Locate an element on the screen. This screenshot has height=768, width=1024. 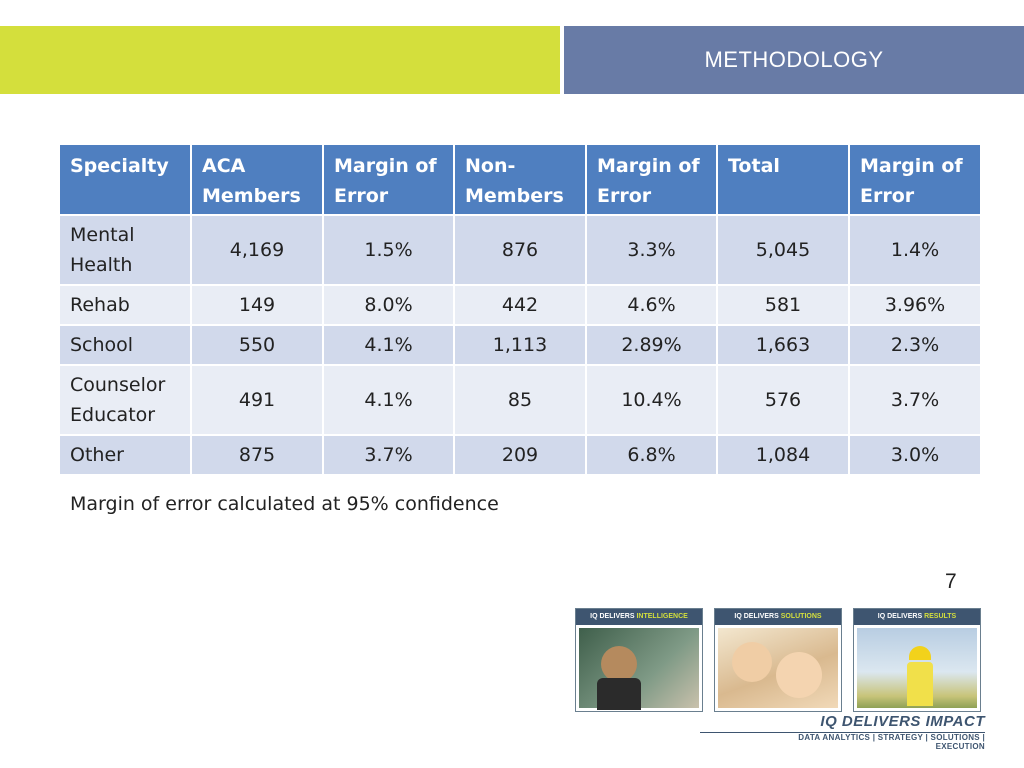
table-row: Other 875 3.7% 209 6.8% 1,084 3.0% is located at coordinates (521, 455).